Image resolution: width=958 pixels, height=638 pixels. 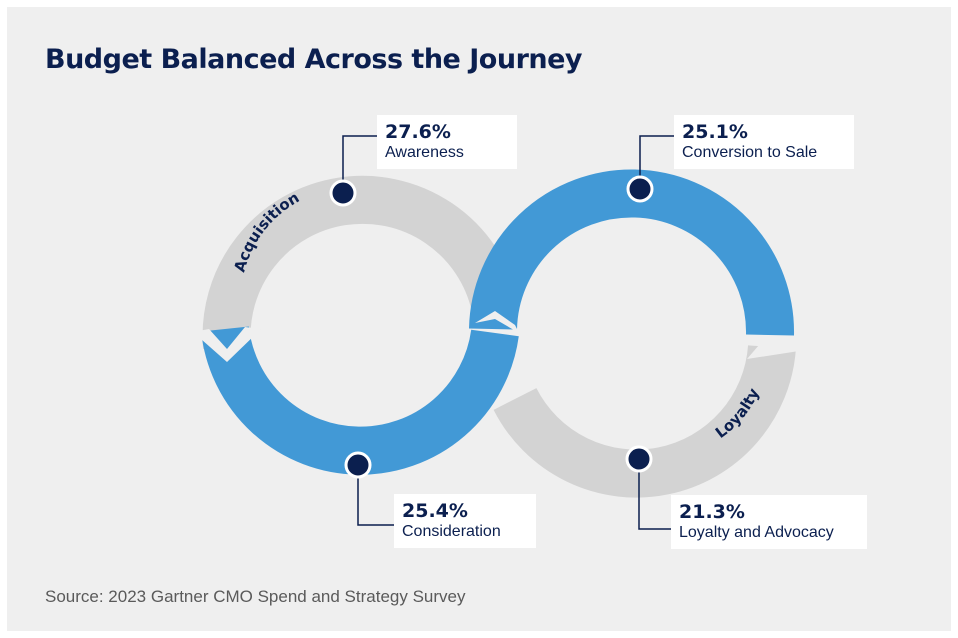 I want to click on loyalty-callout: 21.3% Loyalty and Advocacy, so click(x=769, y=522).